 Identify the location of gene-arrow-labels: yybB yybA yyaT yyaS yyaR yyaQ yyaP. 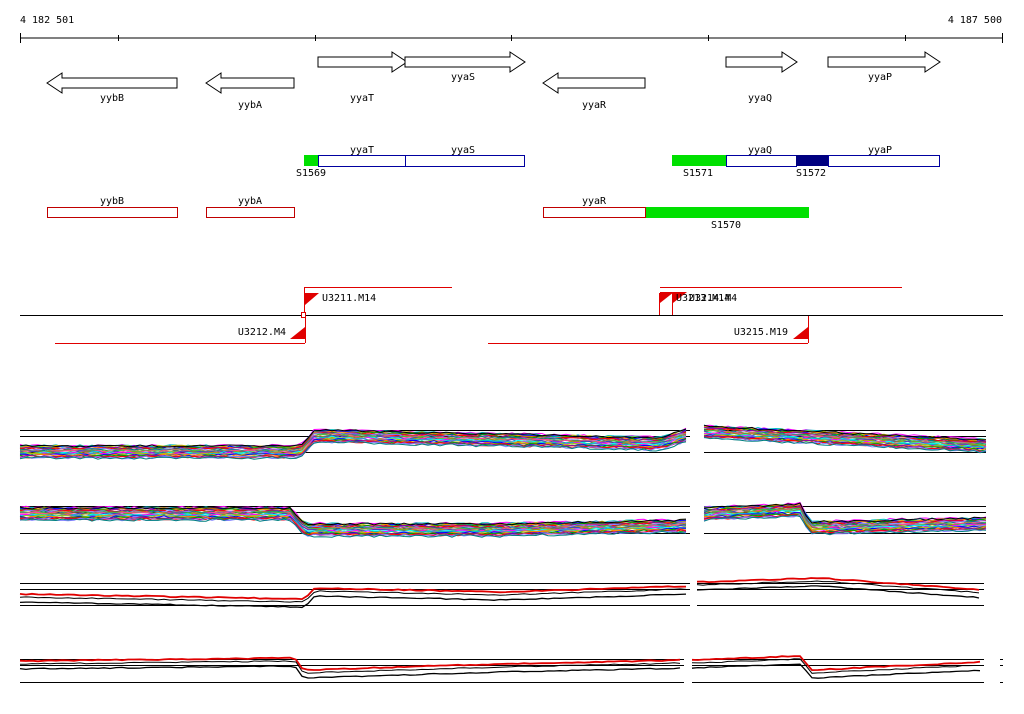
(496, 91).